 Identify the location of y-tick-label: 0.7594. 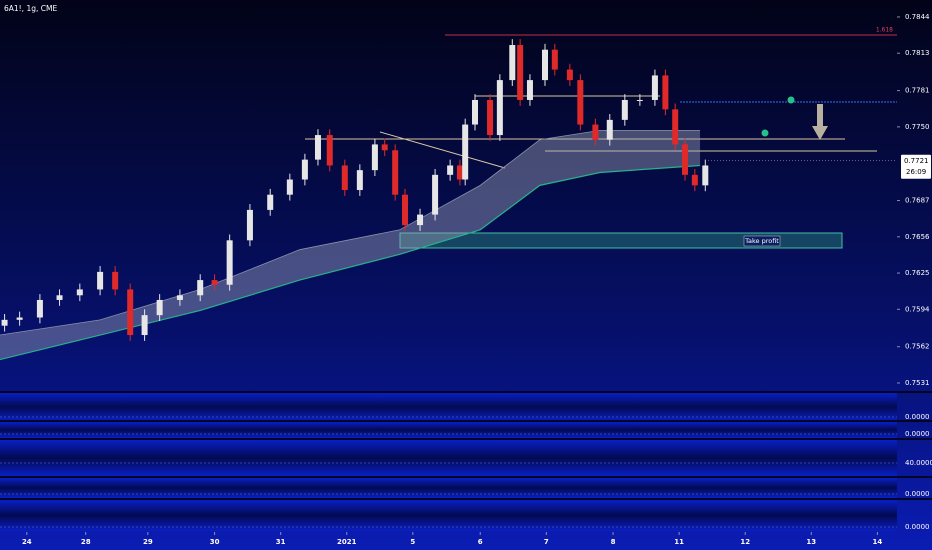
(917, 309).